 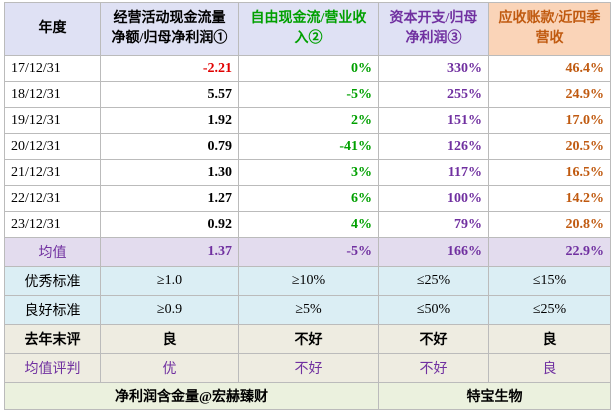 I want to click on table-cell: 0%, so click(x=308, y=68).